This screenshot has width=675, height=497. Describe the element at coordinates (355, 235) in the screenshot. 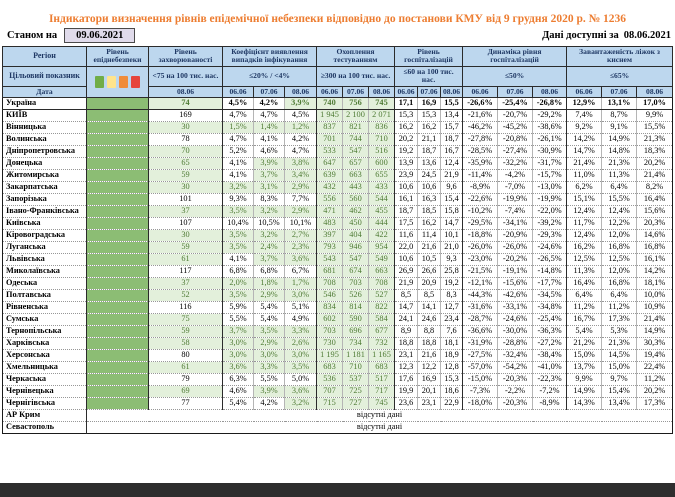

I see `value-cell: 404` at that location.